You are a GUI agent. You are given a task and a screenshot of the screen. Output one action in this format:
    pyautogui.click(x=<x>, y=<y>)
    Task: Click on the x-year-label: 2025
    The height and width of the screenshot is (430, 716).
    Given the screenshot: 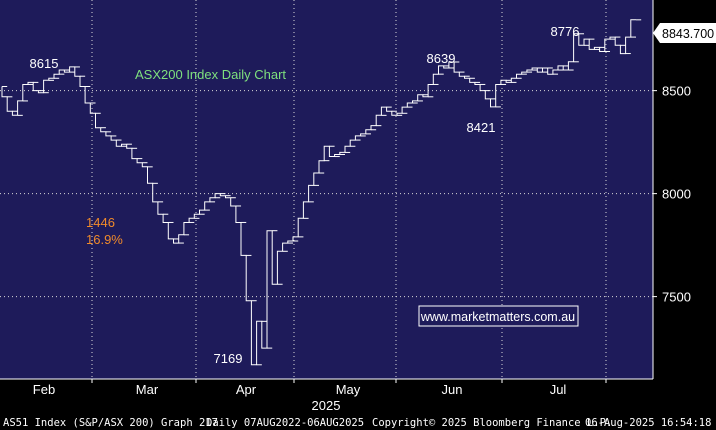 What is the action you would take?
    pyautogui.click(x=326, y=405)
    